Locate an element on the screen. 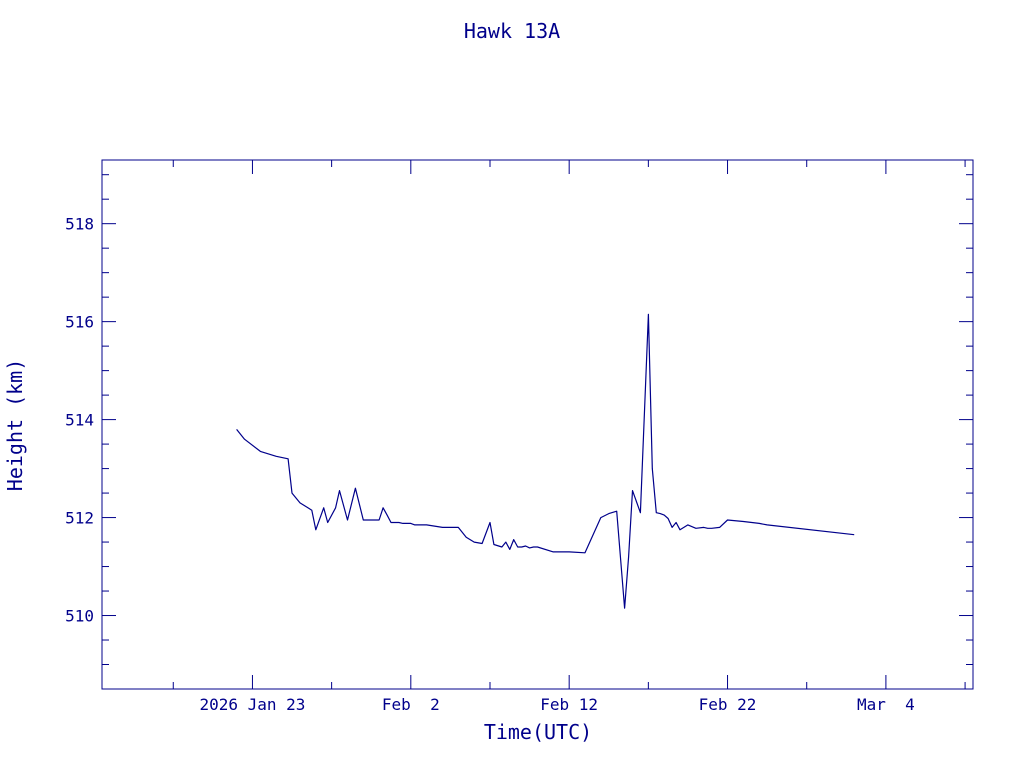 The height and width of the screenshot is (768, 1024). y-tick-labels: 510 512 514 516 518 is located at coordinates (79, 420).